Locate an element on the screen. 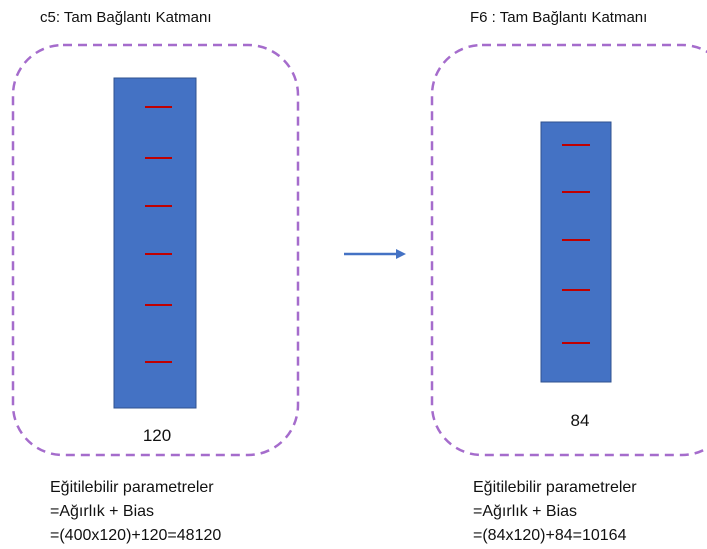  arrow is located at coordinates (375, 254).